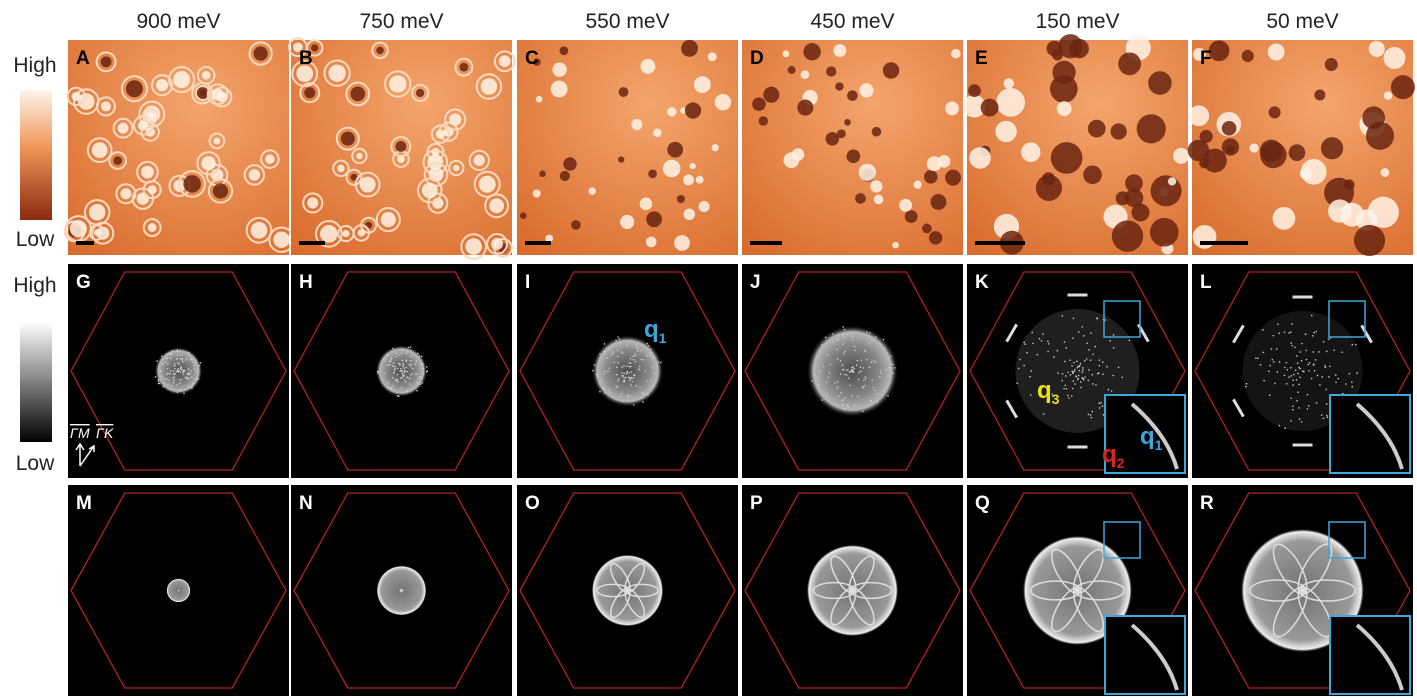  I want to click on sim-petal, so click(861, 574).